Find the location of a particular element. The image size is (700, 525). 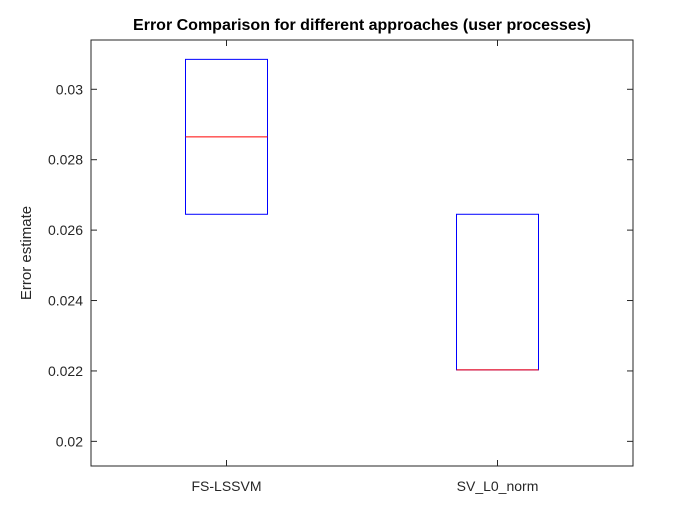

y-tick-label: 0.028 is located at coordinates (65, 160).